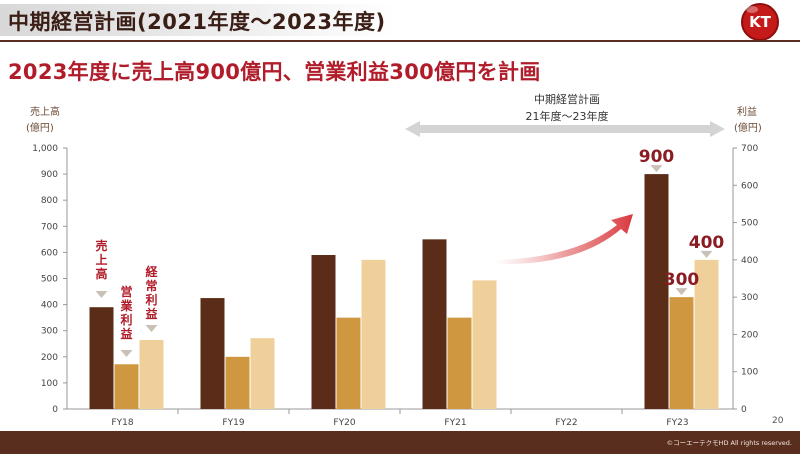 The height and width of the screenshot is (454, 800). Describe the element at coordinates (749, 373) in the screenshot. I see `right-tick-label: 100` at that location.